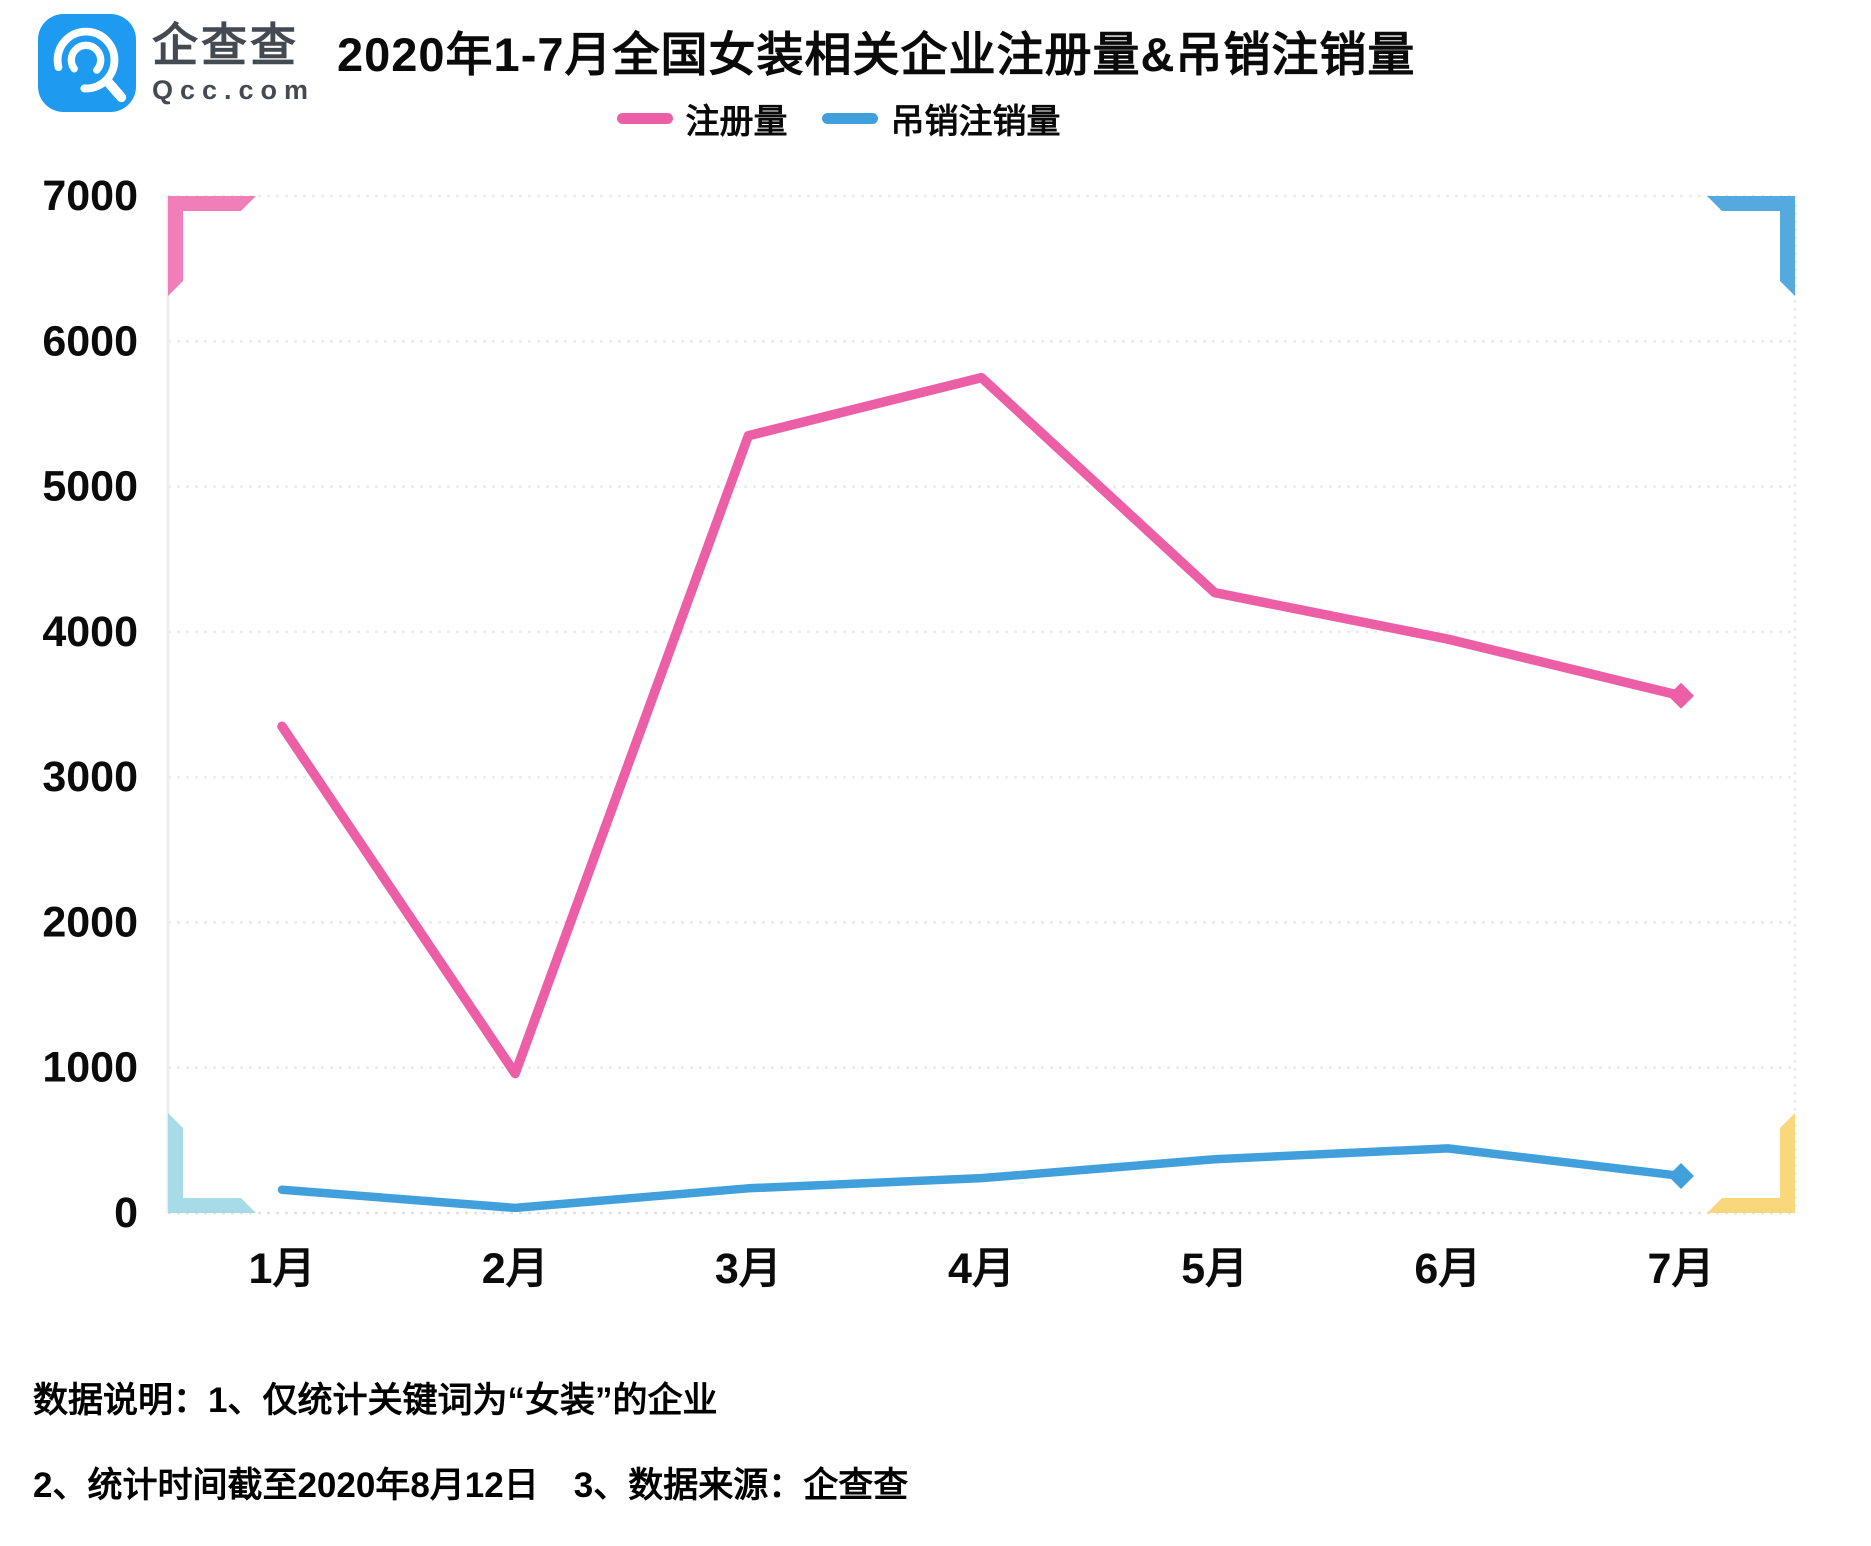 The image size is (1871, 1546). I want to click on series-line-revocations, so click(981, 1178).